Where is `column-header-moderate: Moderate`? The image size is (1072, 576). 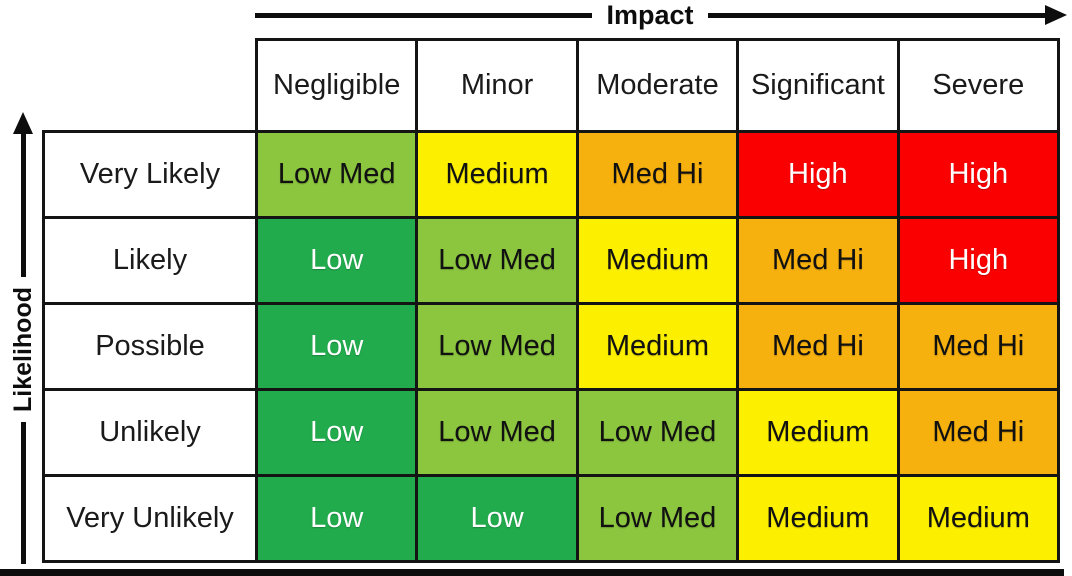 column-header-moderate: Moderate is located at coordinates (657, 85).